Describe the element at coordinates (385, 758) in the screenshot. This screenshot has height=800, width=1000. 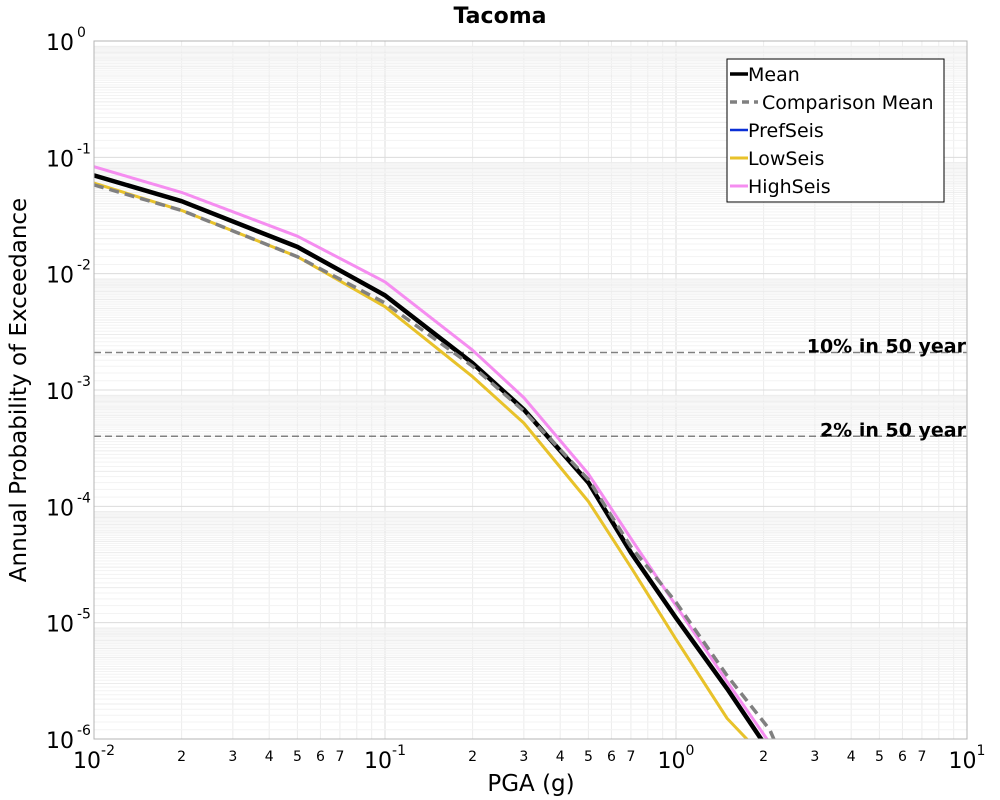
I see `x-tick-label: 10⁻¹` at that location.